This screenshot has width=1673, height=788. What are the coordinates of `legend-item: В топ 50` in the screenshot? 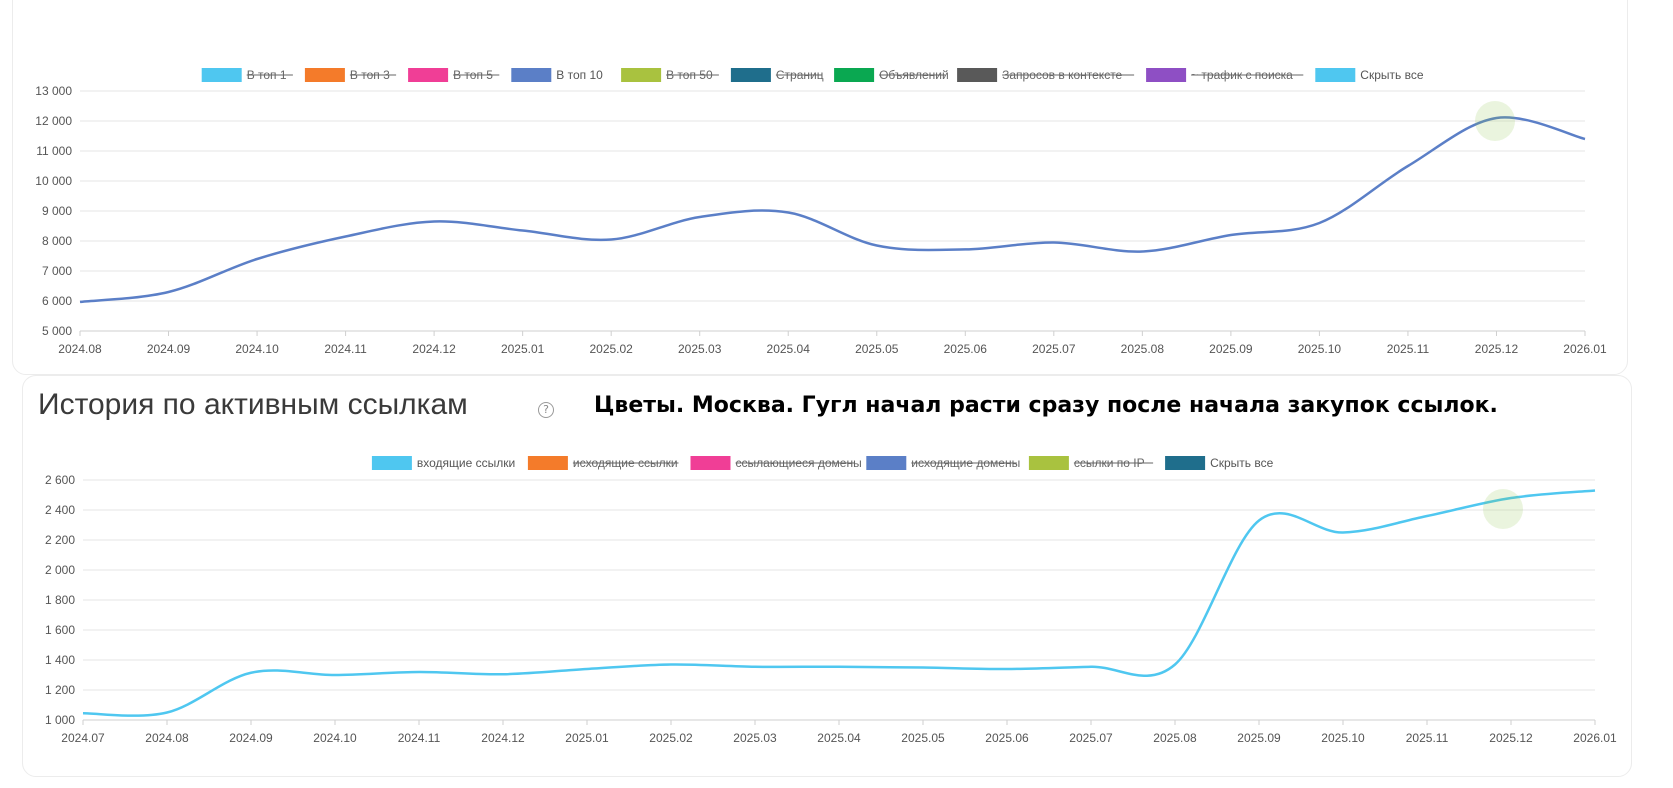 It's located at (670, 75).